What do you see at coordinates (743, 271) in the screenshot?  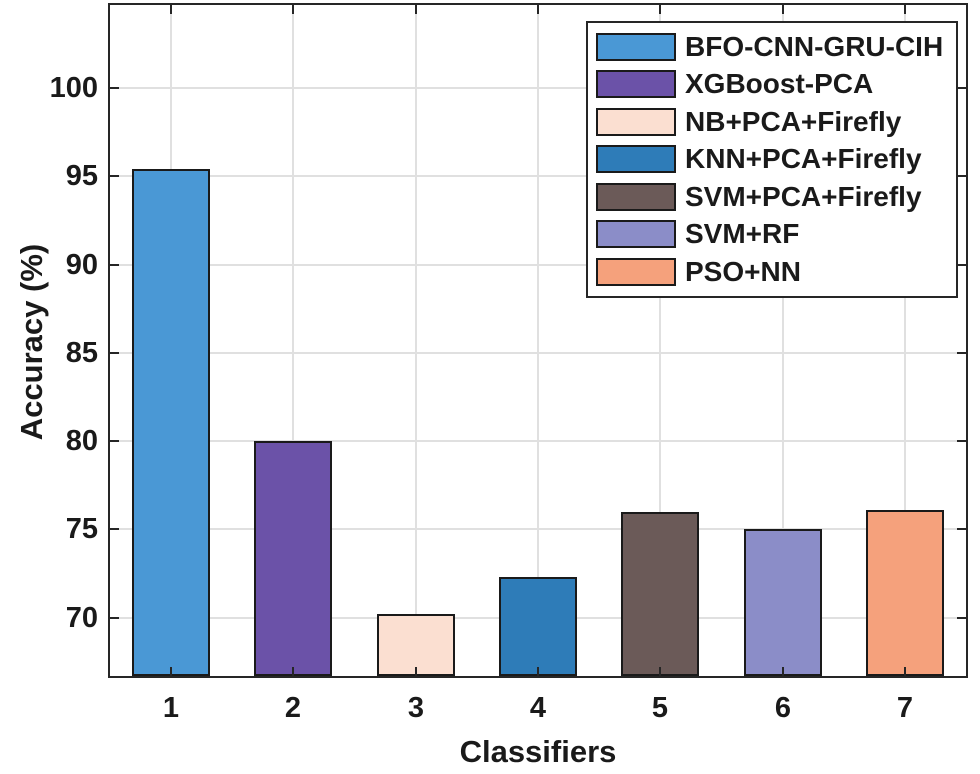 I see `legend-label: PSO+NN` at bounding box center [743, 271].